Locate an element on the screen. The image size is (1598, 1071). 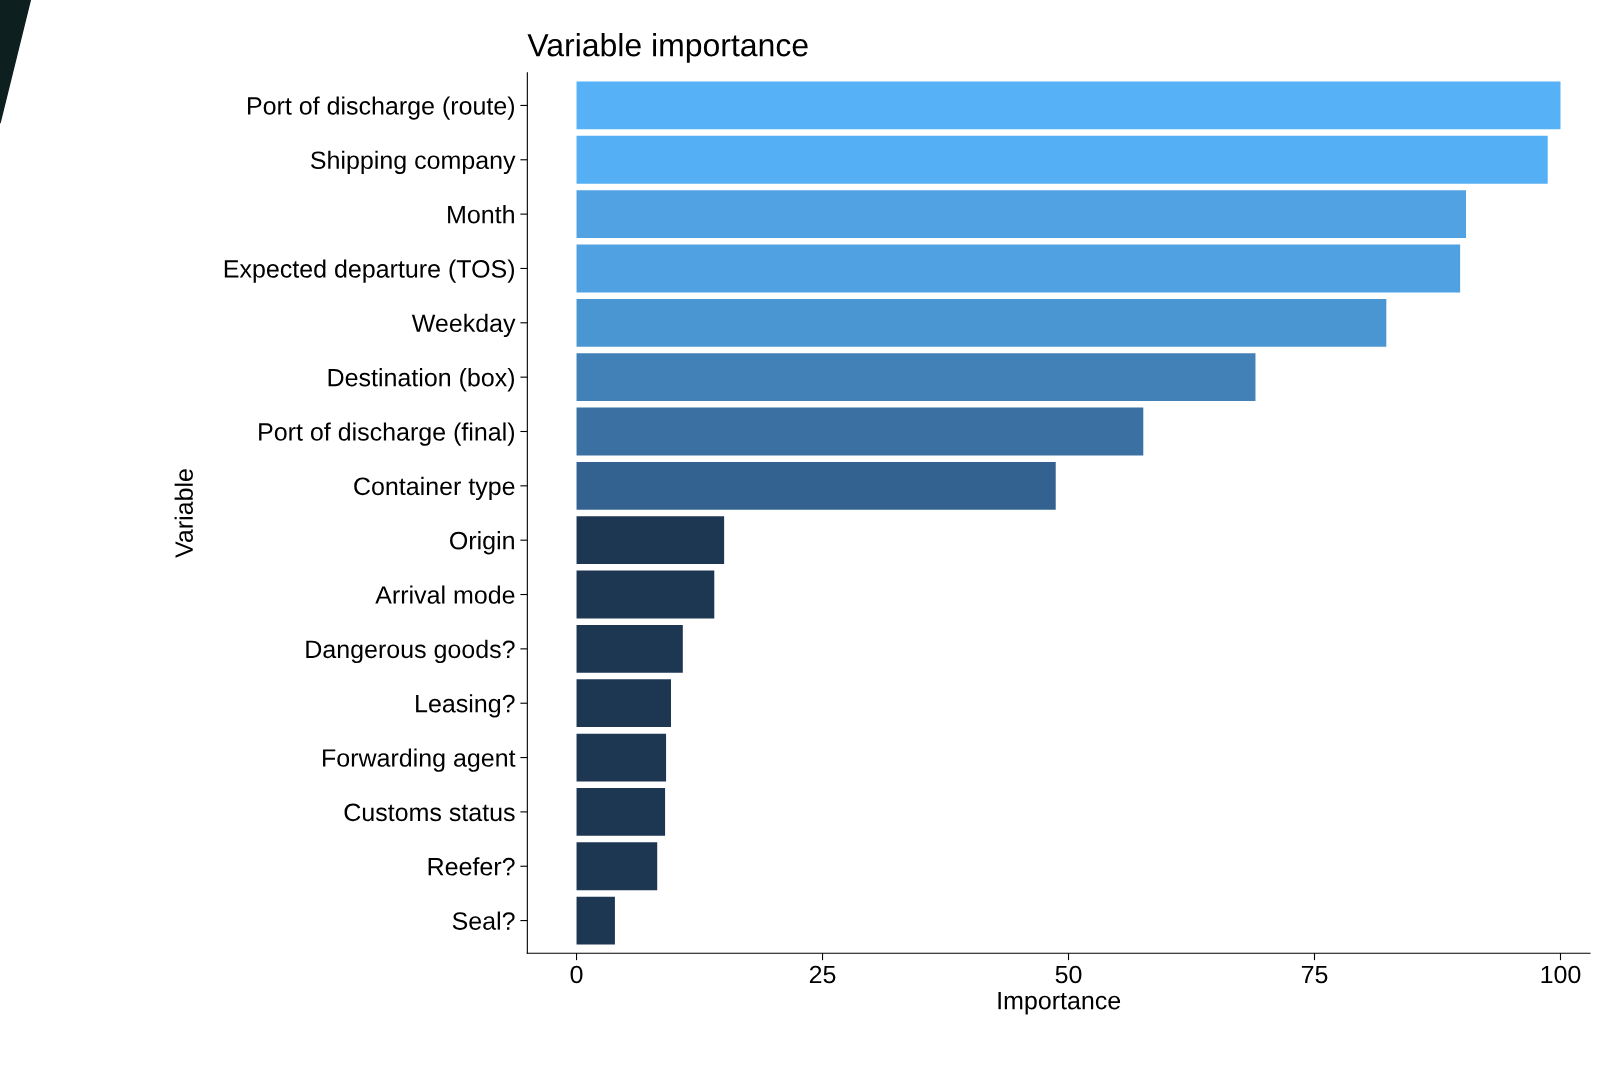
y-axis-title: Variable is located at coordinates (183, 513).